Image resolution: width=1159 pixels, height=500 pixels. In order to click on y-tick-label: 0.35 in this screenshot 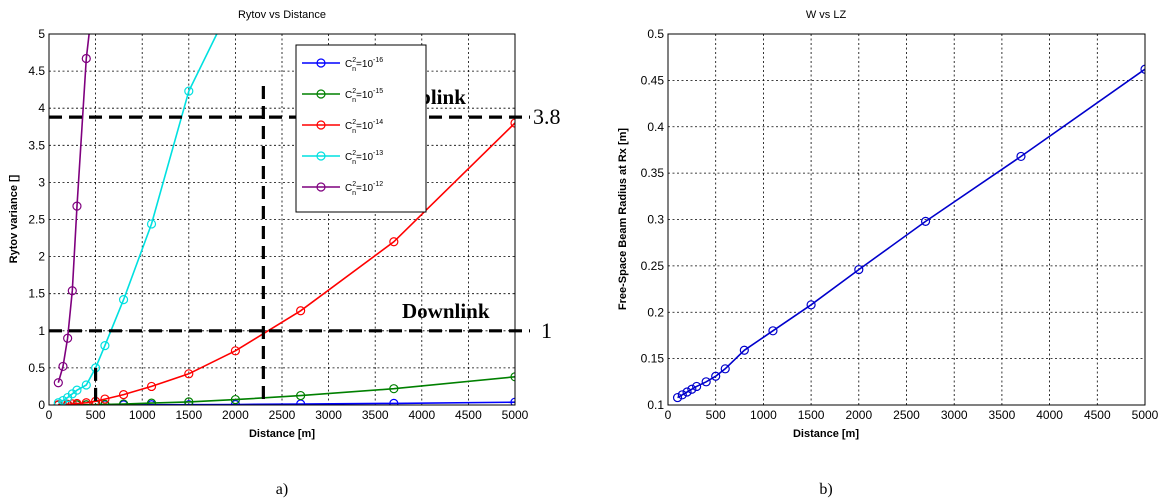, I will do `click(653, 173)`.